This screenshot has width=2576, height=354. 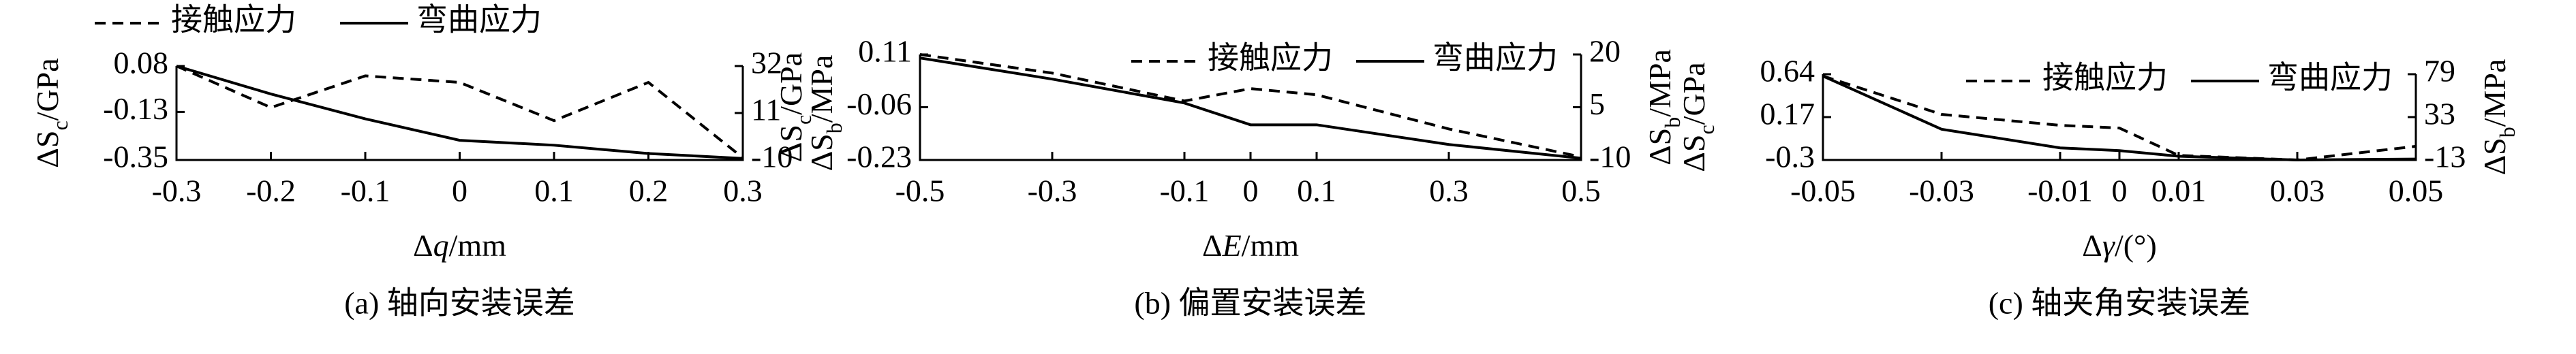 What do you see at coordinates (141, 63) in the screenshot?
I see `y-tick-label: 0.08` at bounding box center [141, 63].